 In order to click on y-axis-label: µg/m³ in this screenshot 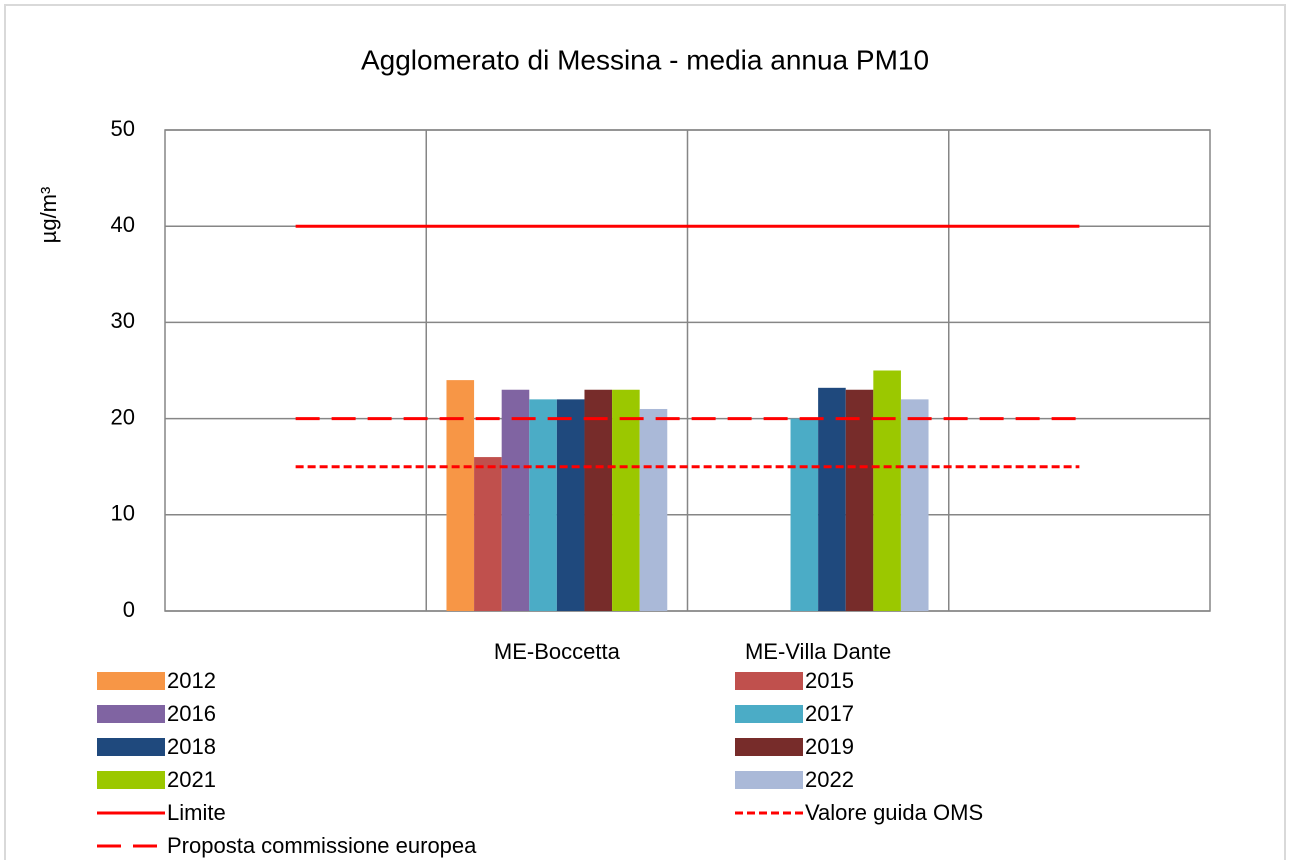, I will do `click(48, 215)`.